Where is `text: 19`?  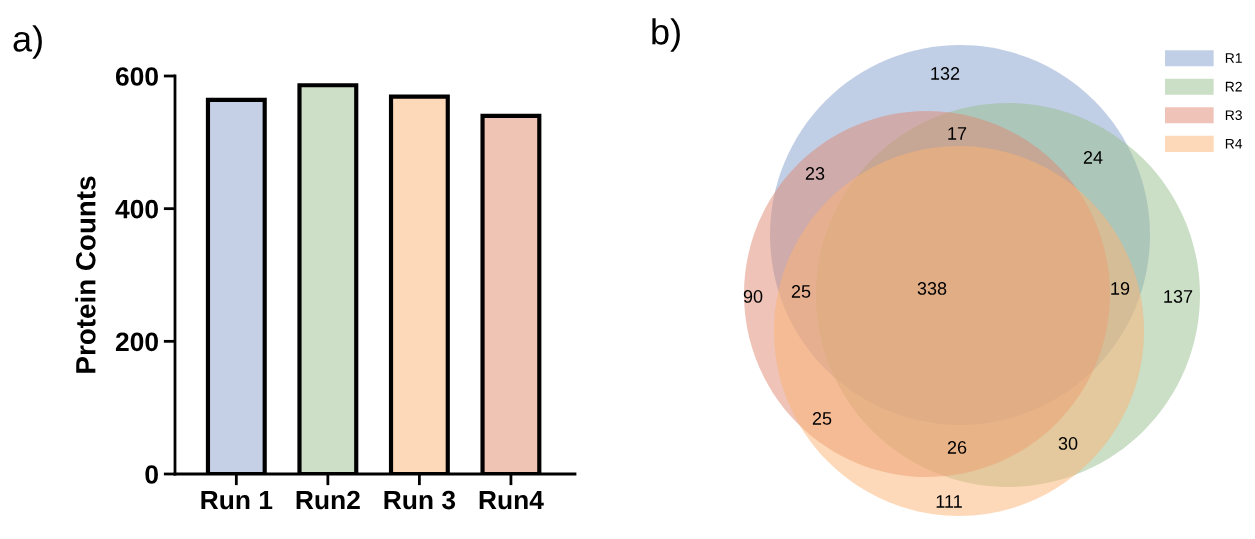
text: 19 is located at coordinates (1120, 288).